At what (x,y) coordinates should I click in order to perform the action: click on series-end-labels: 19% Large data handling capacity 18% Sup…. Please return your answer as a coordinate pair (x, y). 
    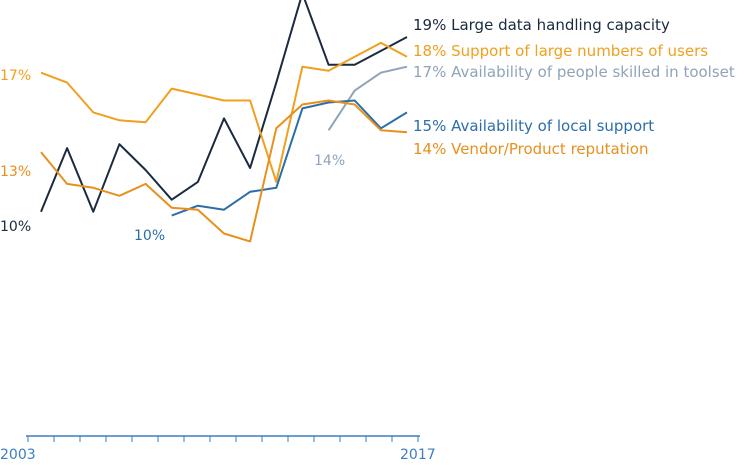
    Looking at the image, I should click on (574, 87).